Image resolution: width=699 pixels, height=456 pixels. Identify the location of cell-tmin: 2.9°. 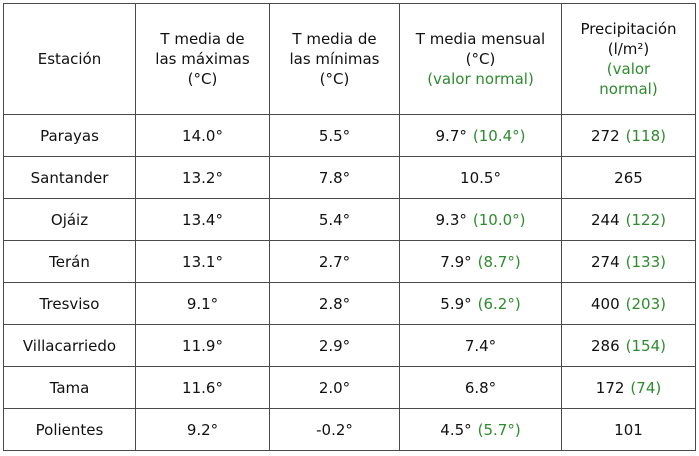
(334, 345).